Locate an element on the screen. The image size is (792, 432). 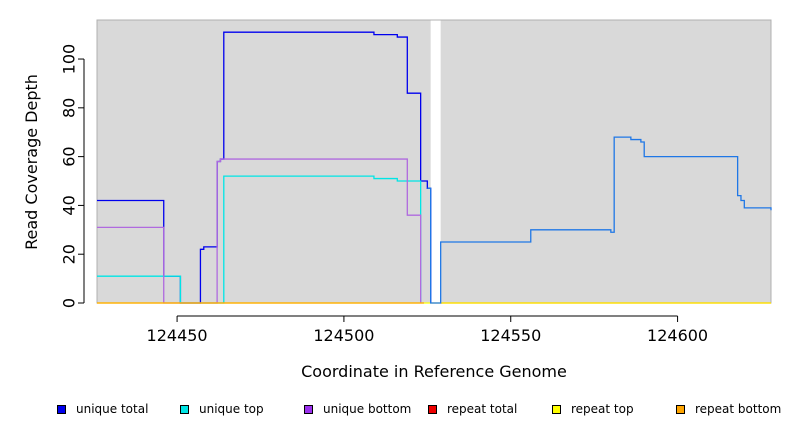
legend-item-repeat-top: repeat top is located at coordinates (593, 409).